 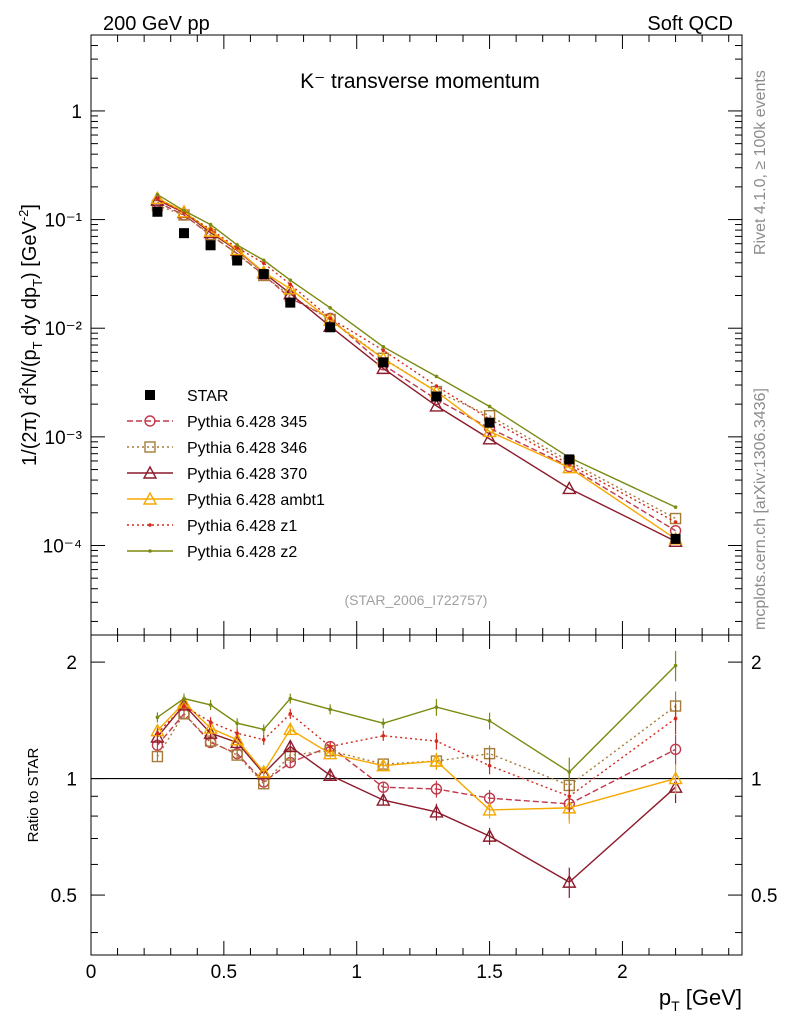 What do you see at coordinates (690, 24) in the screenshot?
I see `header-right: Soft QCD` at bounding box center [690, 24].